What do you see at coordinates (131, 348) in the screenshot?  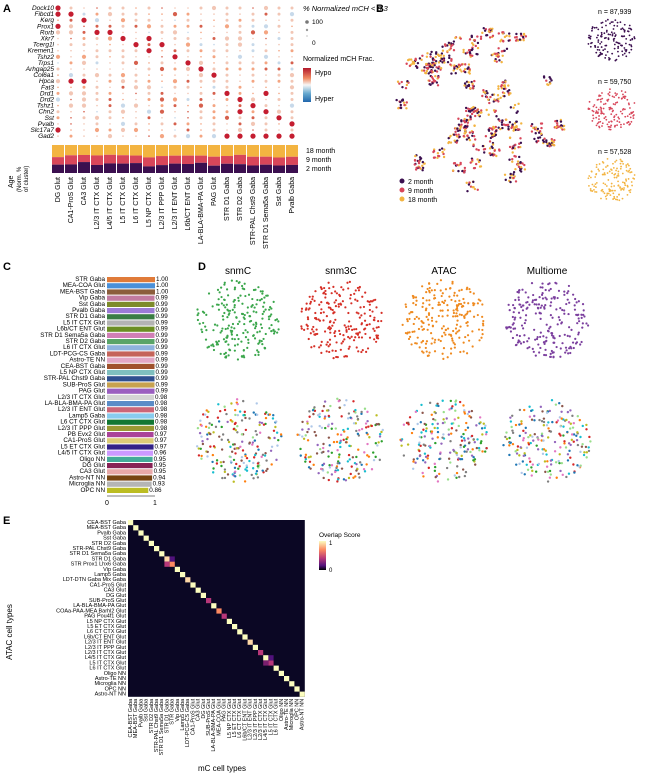 I see `bar` at bounding box center [131, 348].